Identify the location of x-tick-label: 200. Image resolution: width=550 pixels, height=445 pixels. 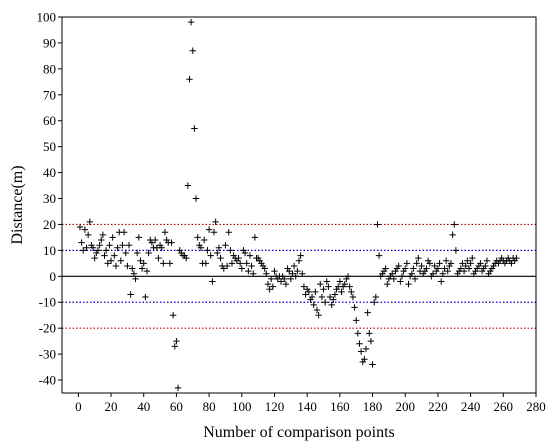
(405, 406).